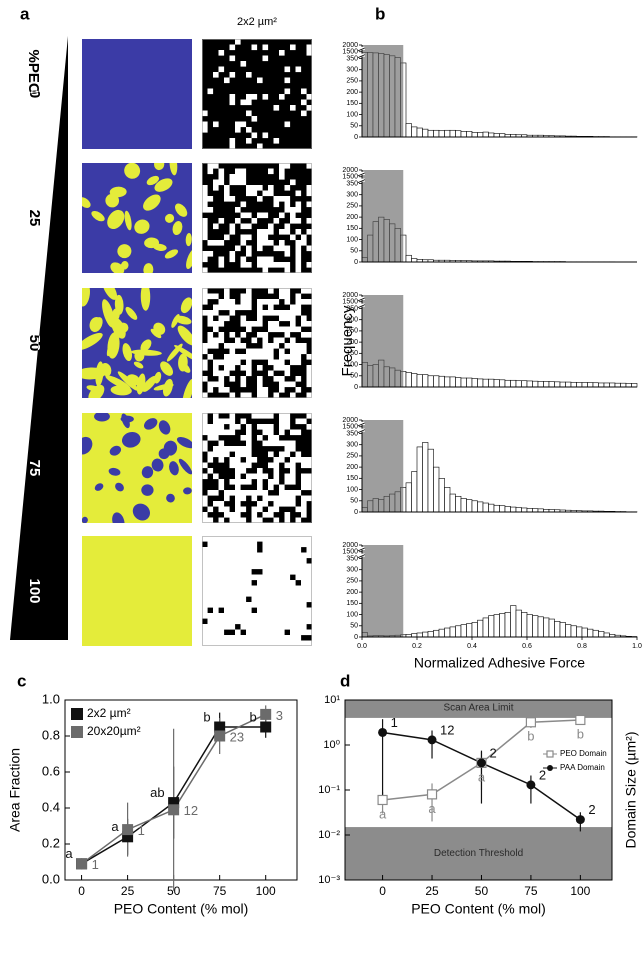 The height and width of the screenshot is (953, 644). What do you see at coordinates (21, 680) in the screenshot?
I see `panel-label: c` at bounding box center [21, 680].